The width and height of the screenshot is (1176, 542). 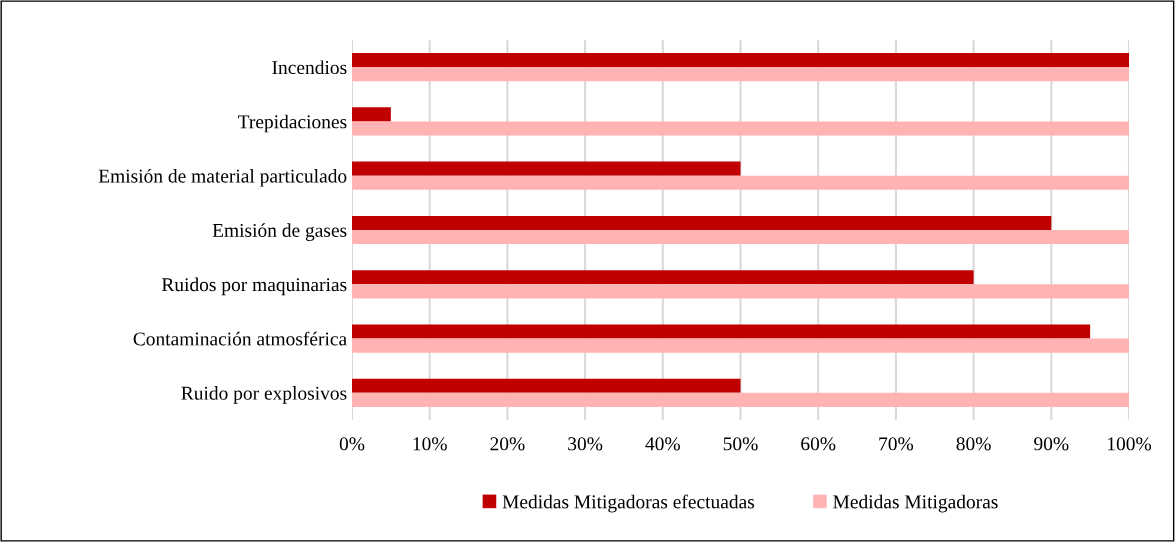 I want to click on x-tick-label: 10%, so click(x=430, y=444).